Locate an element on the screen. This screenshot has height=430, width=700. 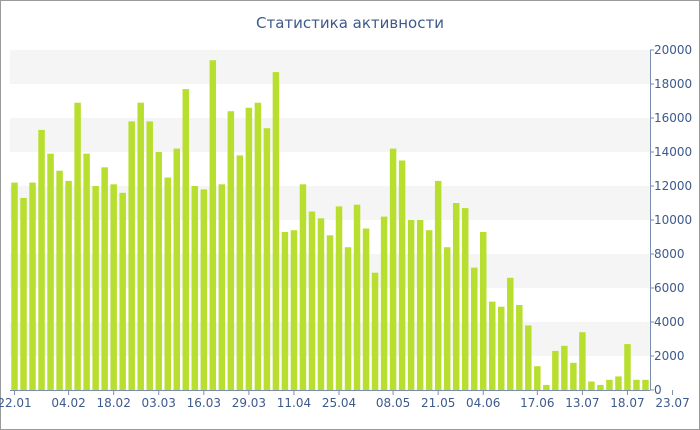
x-tick-label: 21.05 is located at coordinates (438, 403).